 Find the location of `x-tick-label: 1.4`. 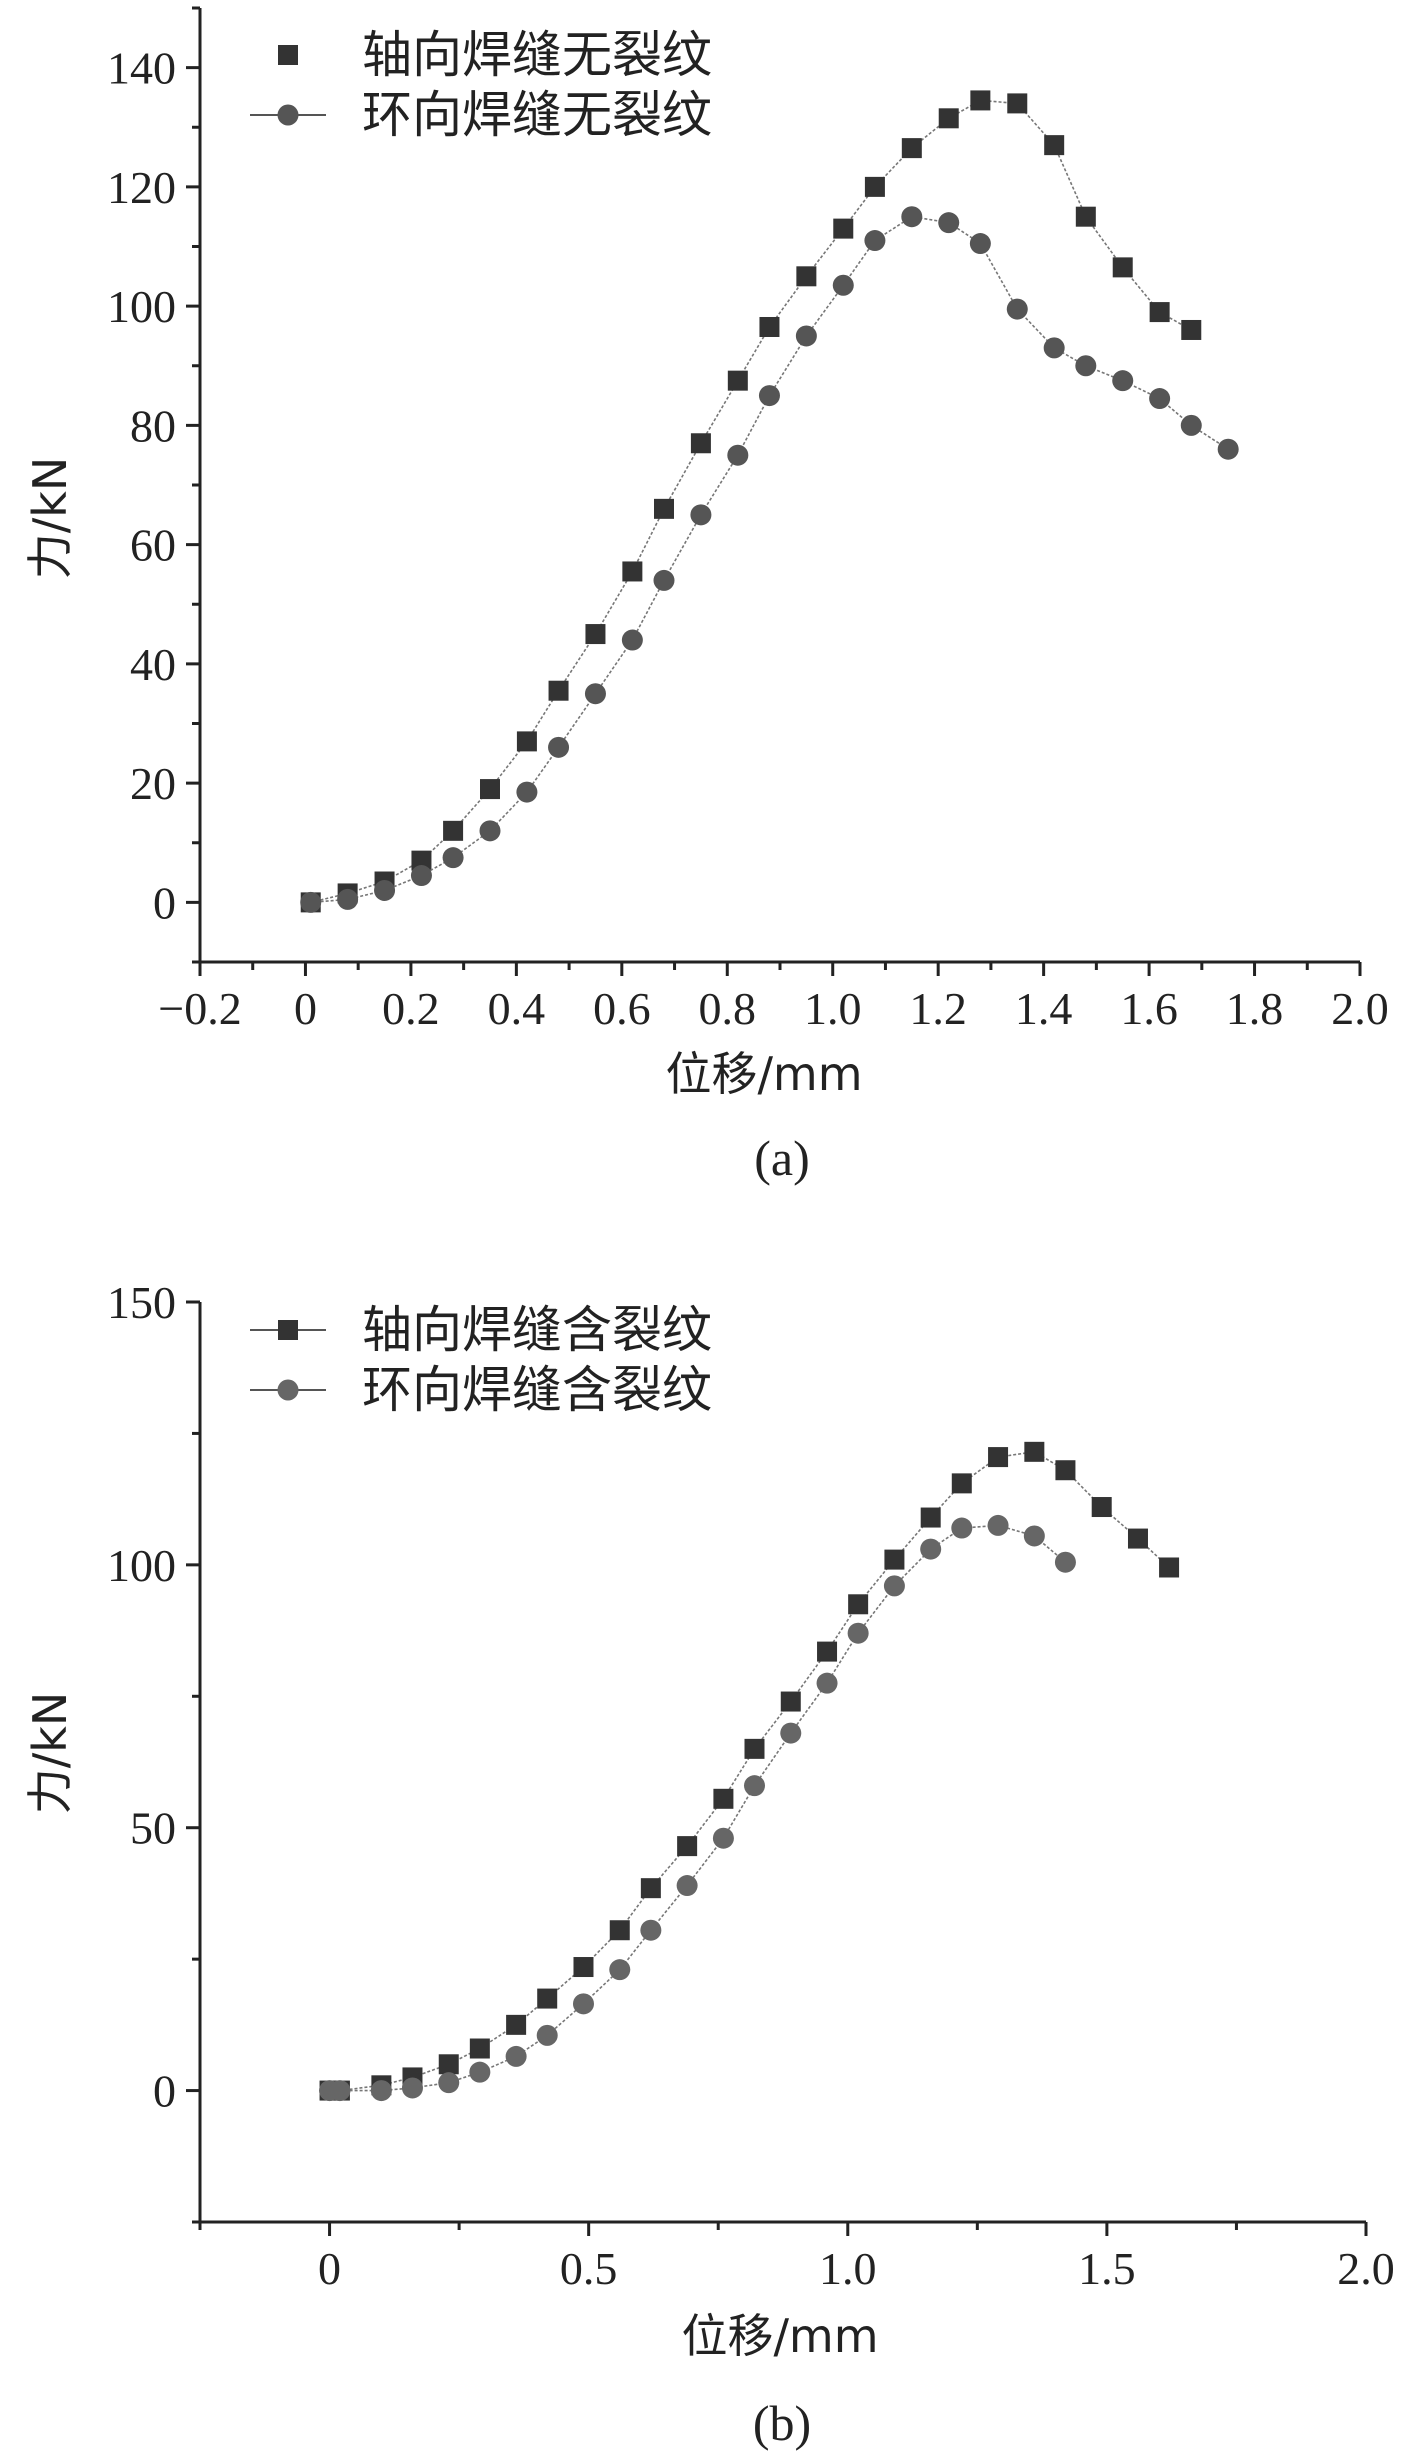

x-tick-label: 1.4 is located at coordinates (1044, 1008).